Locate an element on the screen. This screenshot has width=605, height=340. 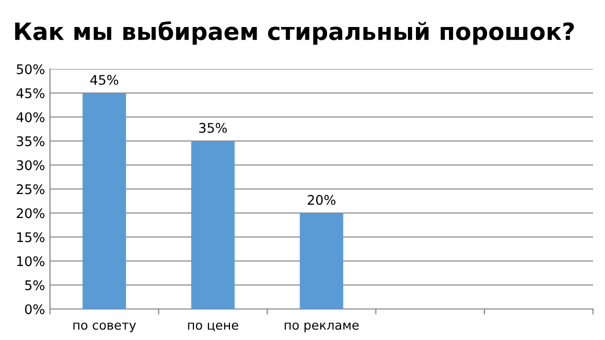
data-label: 45% is located at coordinates (104, 79).